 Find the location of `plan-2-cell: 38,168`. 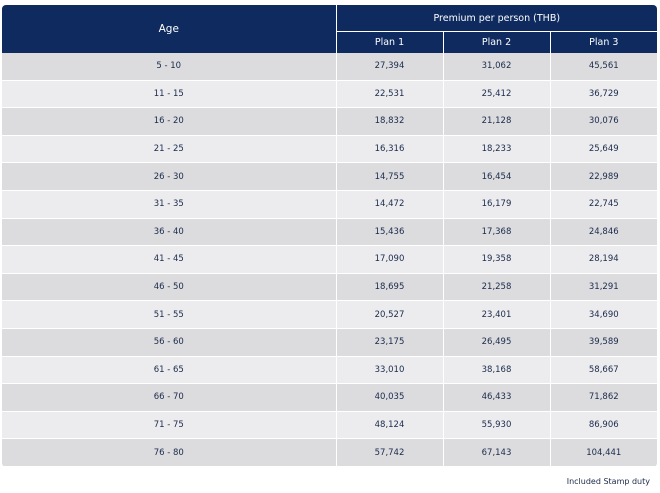

plan-2-cell: 38,168 is located at coordinates (496, 370).